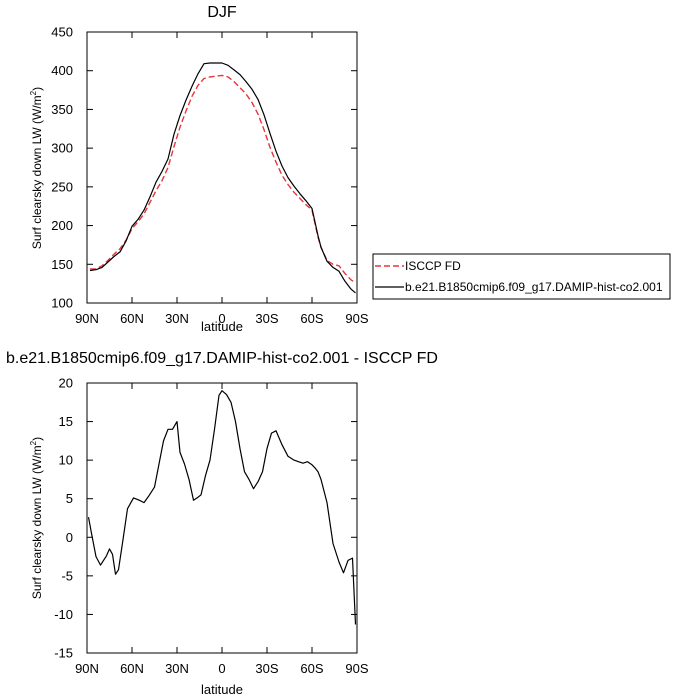 The image size is (700, 700). Describe the element at coordinates (132, 318) in the screenshot. I see `top-x-tick-label: 60N` at that location.